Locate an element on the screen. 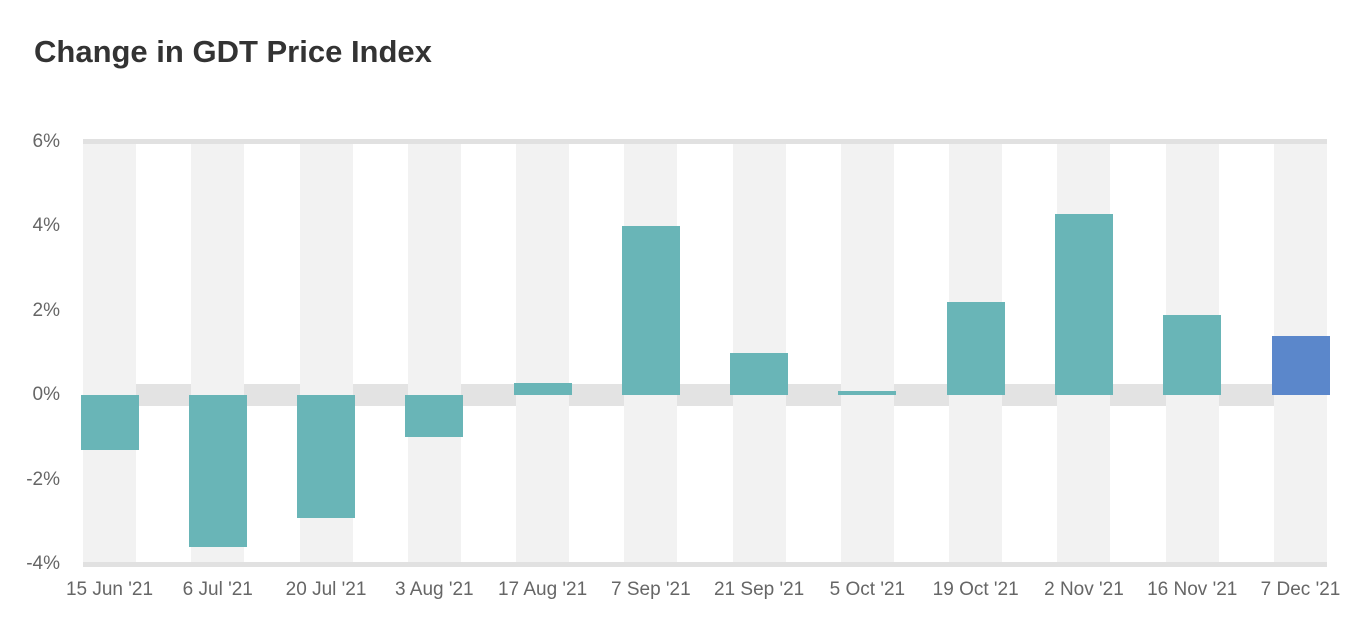 The image size is (1365, 623). x-axis-label: 21 Sep '21 is located at coordinates (759, 589).